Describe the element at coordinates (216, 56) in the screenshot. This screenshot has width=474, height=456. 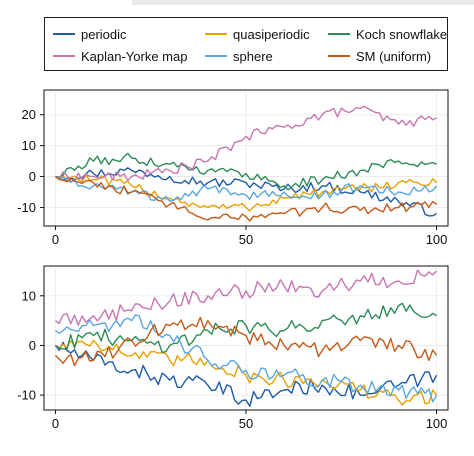
I see `legend-swatch-sphere` at that location.